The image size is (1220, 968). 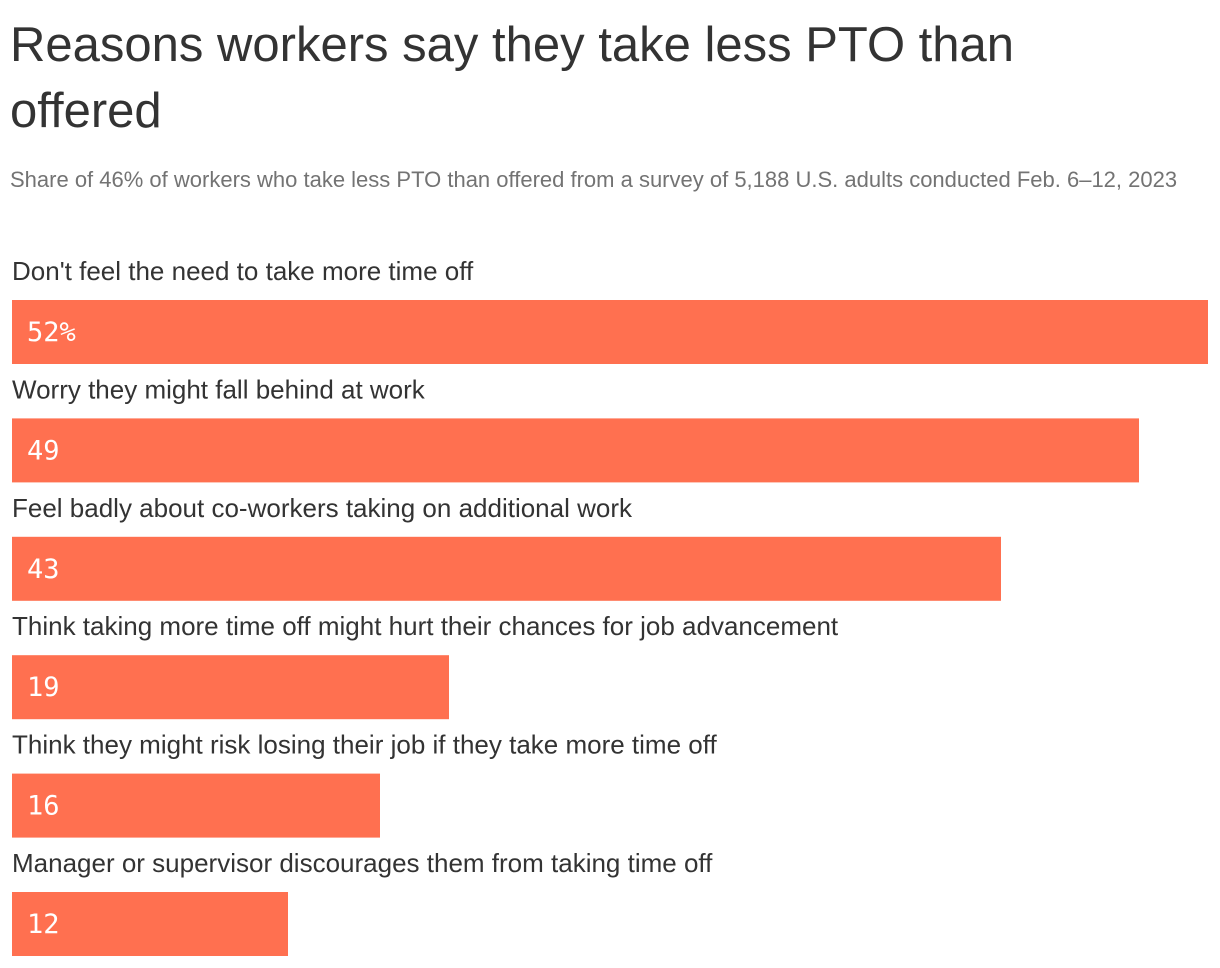 I want to click on value-label: 19, so click(x=43, y=687).